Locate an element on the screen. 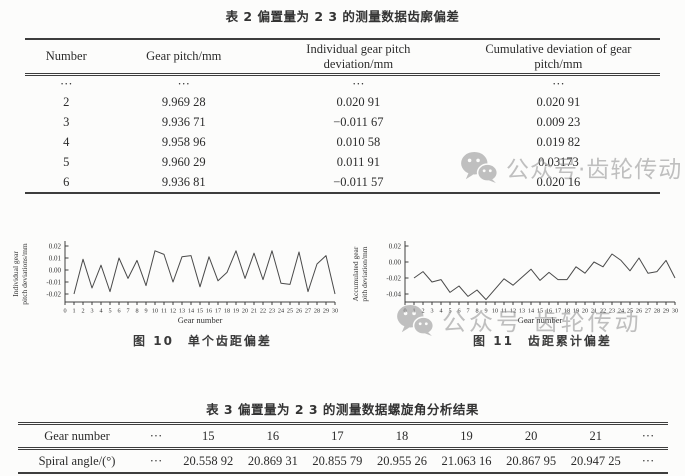 This screenshot has height=476, width=685. table-cell: 15 is located at coordinates (208, 436).